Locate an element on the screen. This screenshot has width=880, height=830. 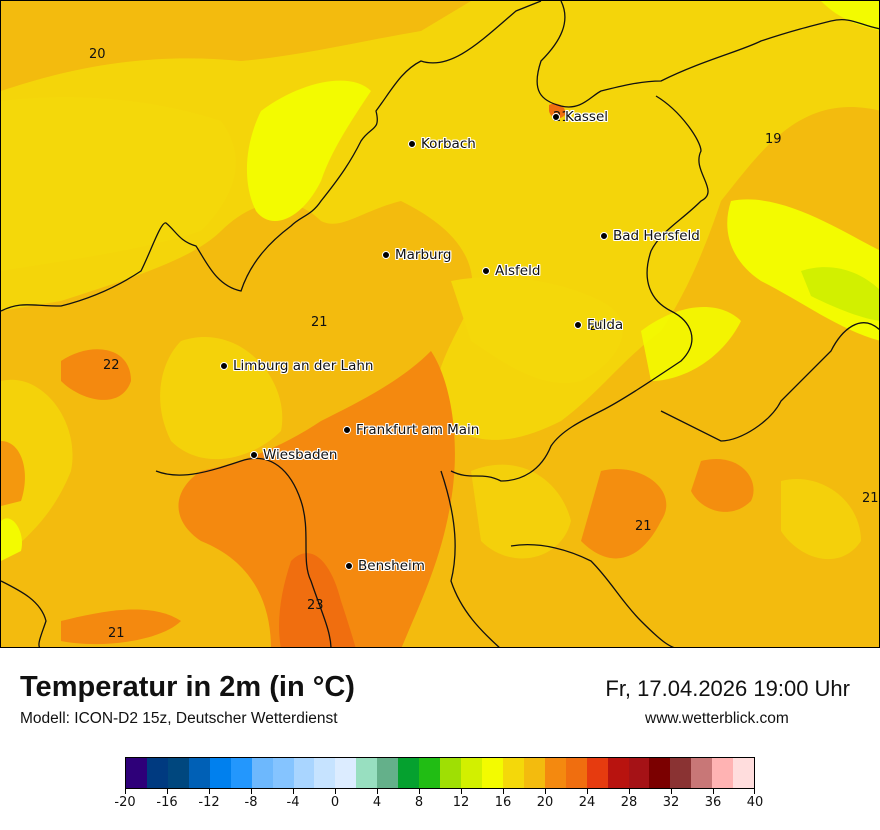
city-label: Fulda is located at coordinates (605, 325).